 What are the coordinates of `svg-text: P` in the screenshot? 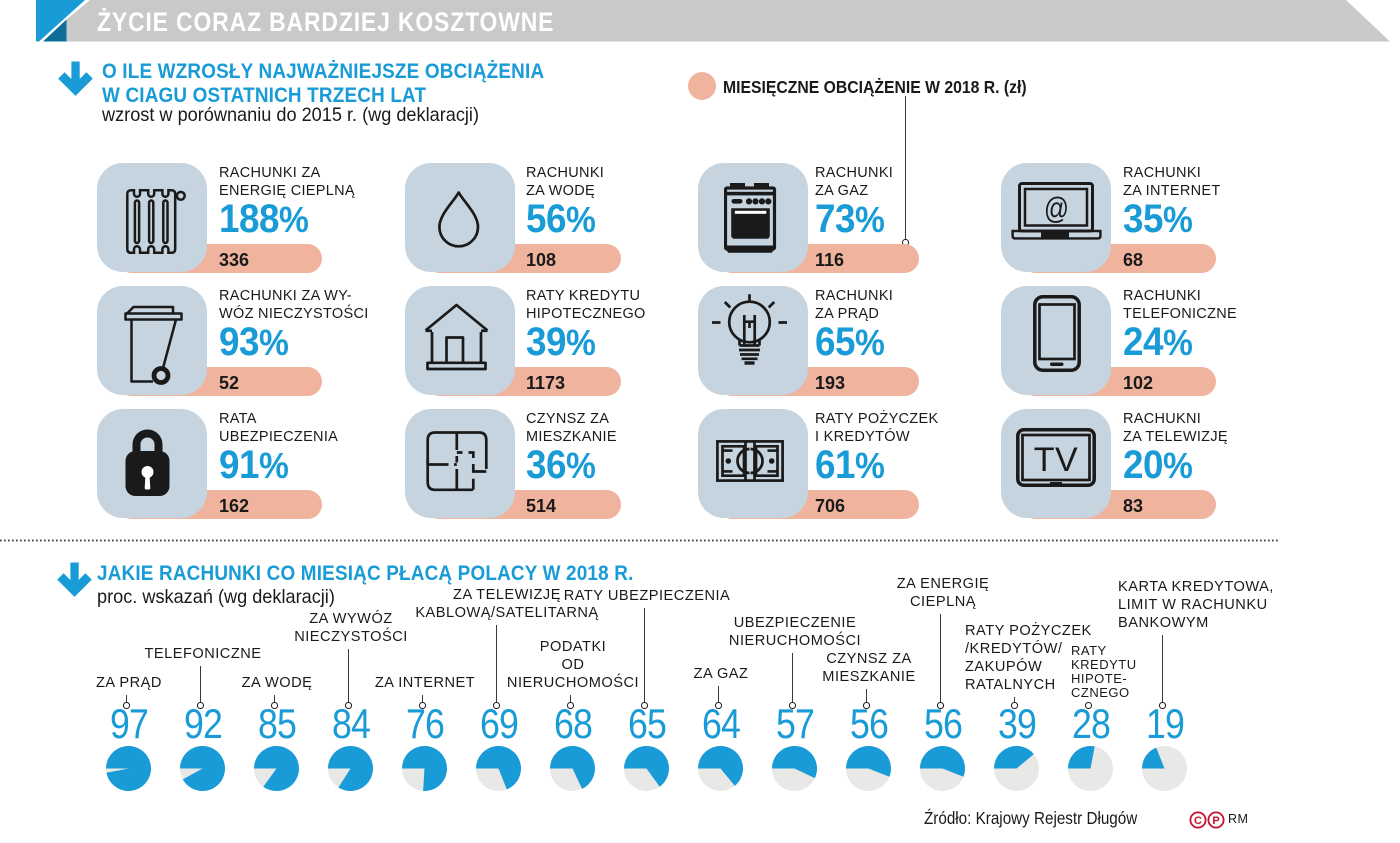 It's located at (1215, 821).